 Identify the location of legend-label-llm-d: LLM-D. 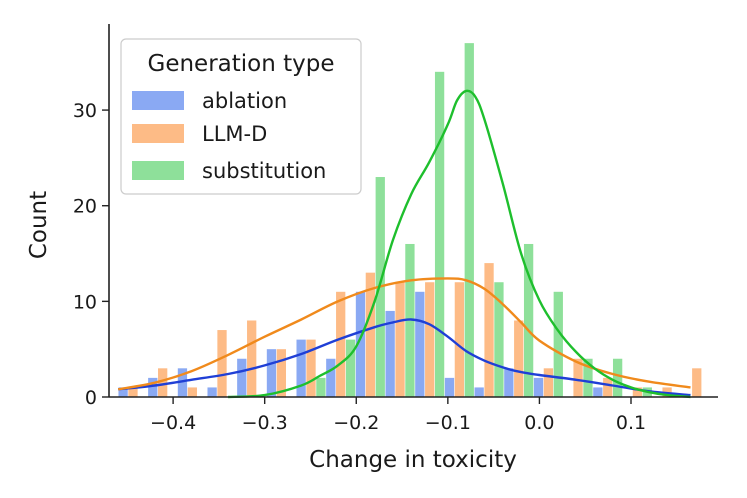
(234, 134).